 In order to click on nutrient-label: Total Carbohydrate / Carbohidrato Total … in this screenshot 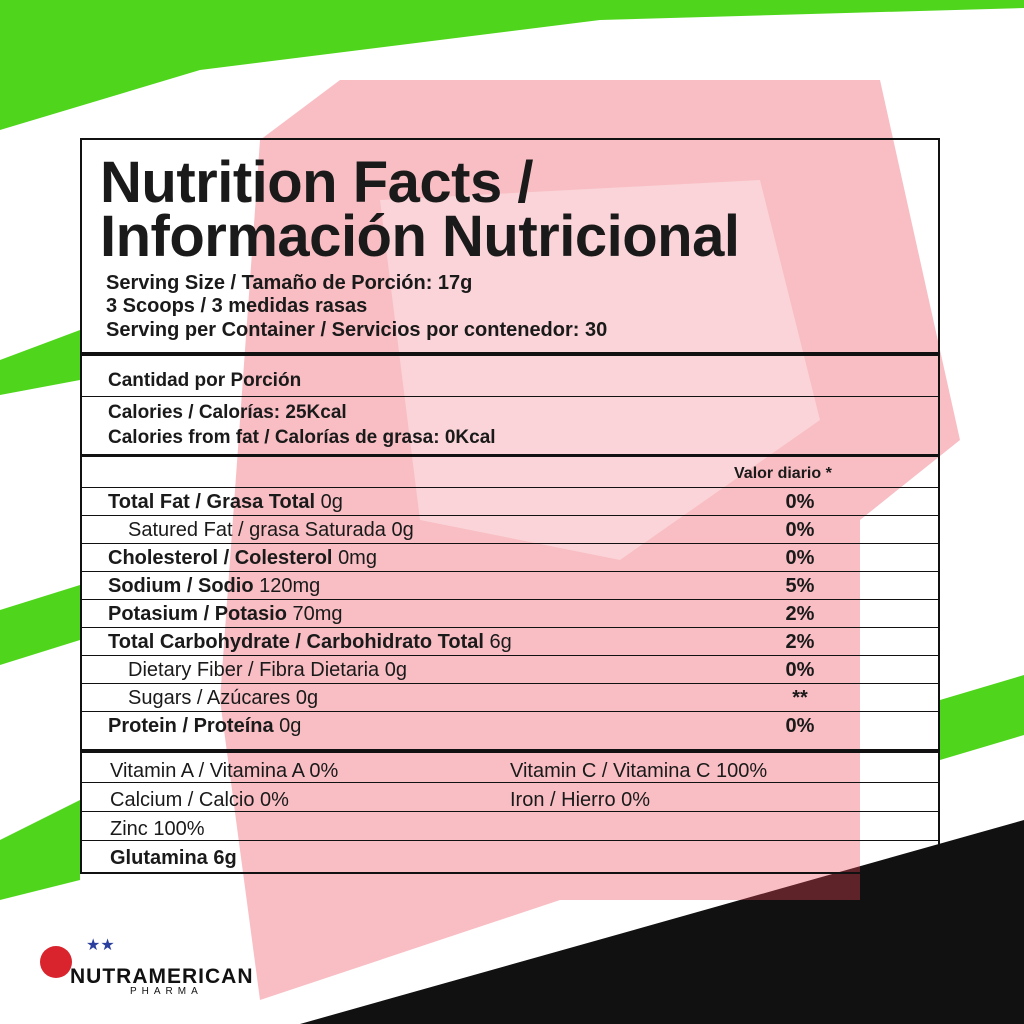, I will do `click(310, 642)`.